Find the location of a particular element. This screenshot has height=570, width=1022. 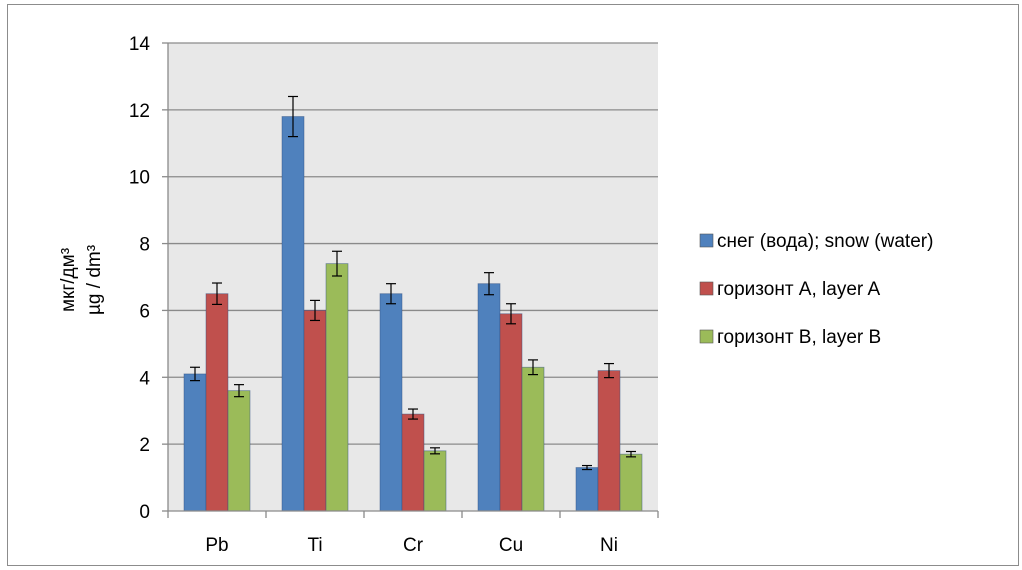

y-tick-label: 2 is located at coordinates (144, 445).